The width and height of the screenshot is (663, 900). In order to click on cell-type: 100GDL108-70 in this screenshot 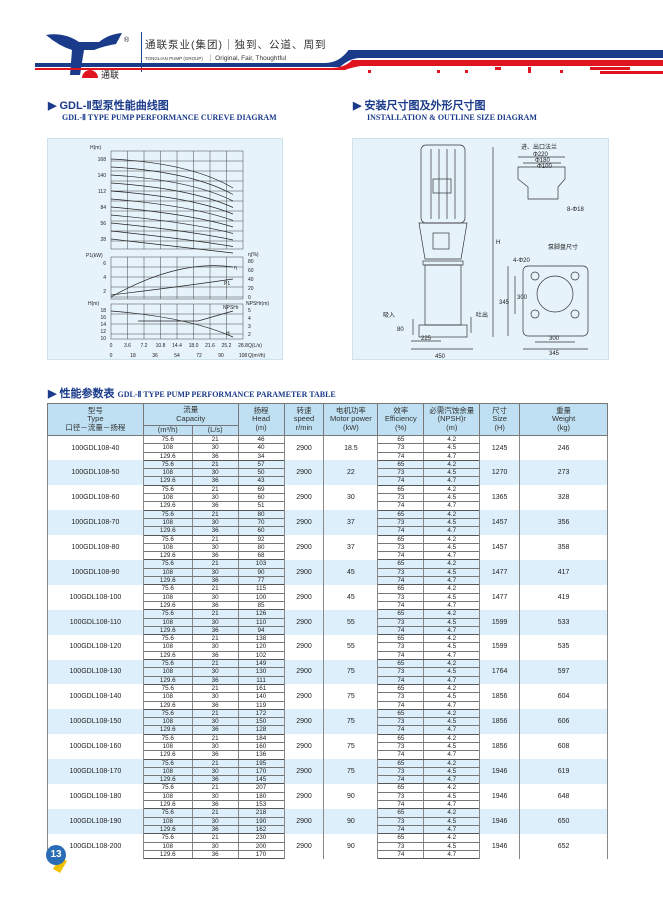, I will do `click(95, 523)`.